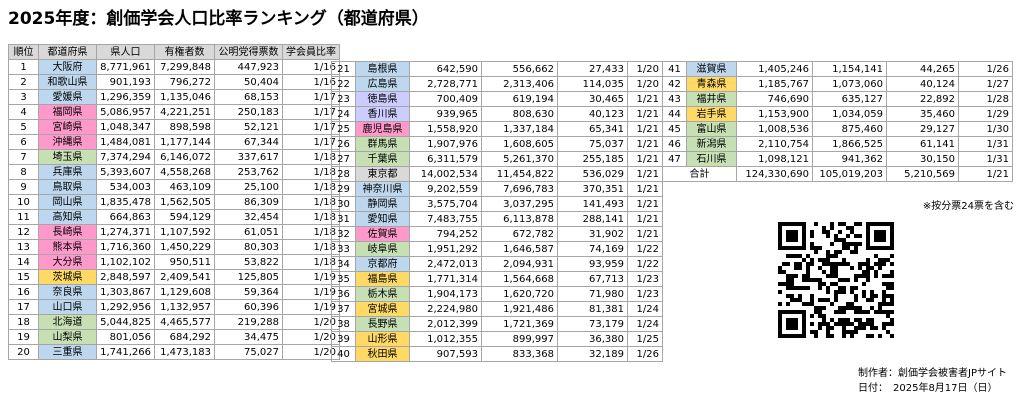 This screenshot has width=1024, height=408. What do you see at coordinates (592, 219) in the screenshot?
I see `votes-cell: 288,141` at bounding box center [592, 219].